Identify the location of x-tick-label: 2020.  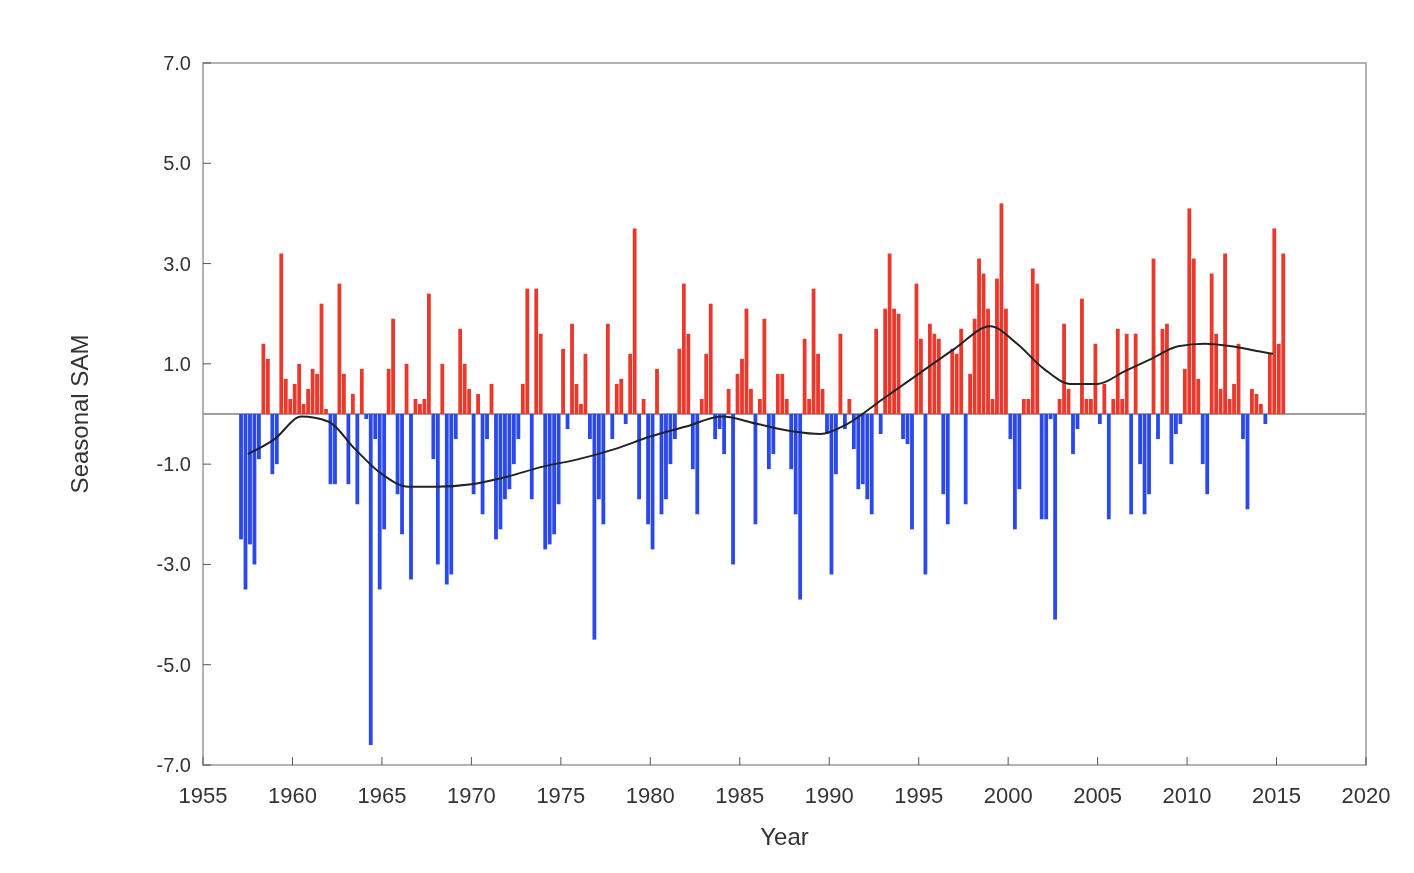
(1366, 795).